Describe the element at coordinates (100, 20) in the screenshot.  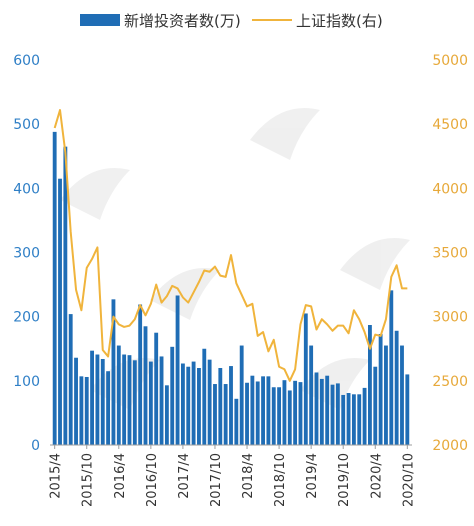
I see `legend-bar-swatch` at that location.